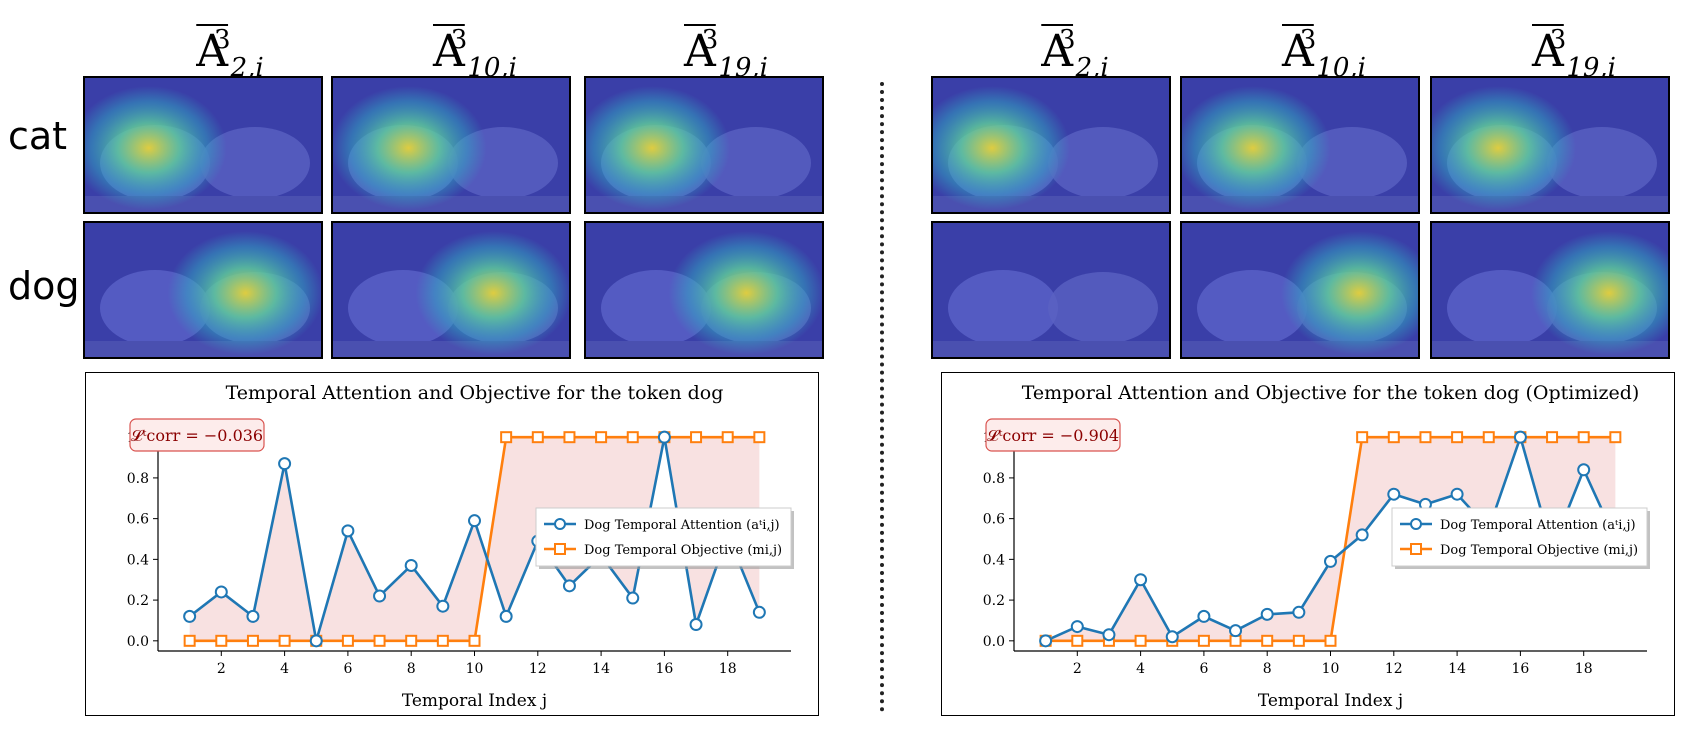 This screenshot has height=730, width=1688. I want to click on difference-fill, so click(1330, 539).